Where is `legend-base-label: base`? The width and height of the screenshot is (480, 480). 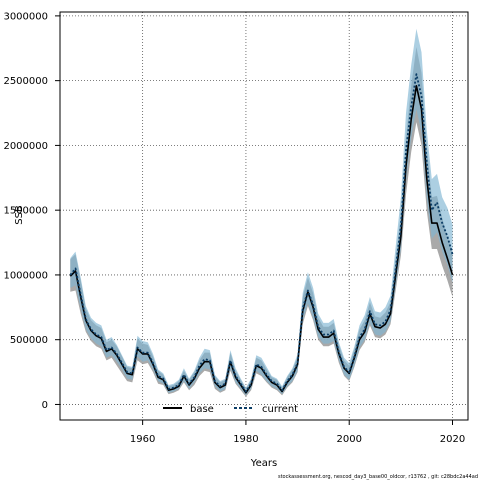 legend-base-label: base is located at coordinates (202, 409).